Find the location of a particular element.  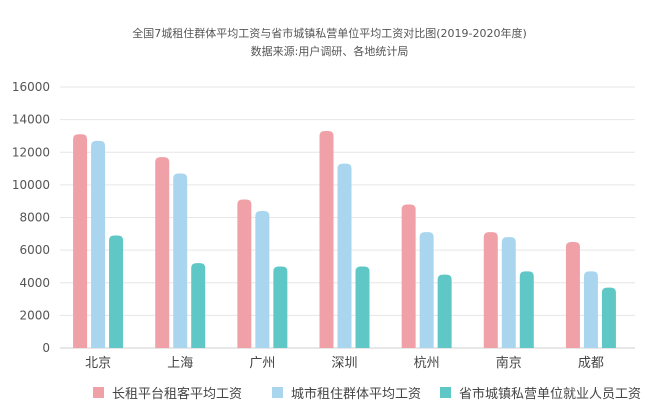

y-tick-label: 6000 is located at coordinates (34, 250).